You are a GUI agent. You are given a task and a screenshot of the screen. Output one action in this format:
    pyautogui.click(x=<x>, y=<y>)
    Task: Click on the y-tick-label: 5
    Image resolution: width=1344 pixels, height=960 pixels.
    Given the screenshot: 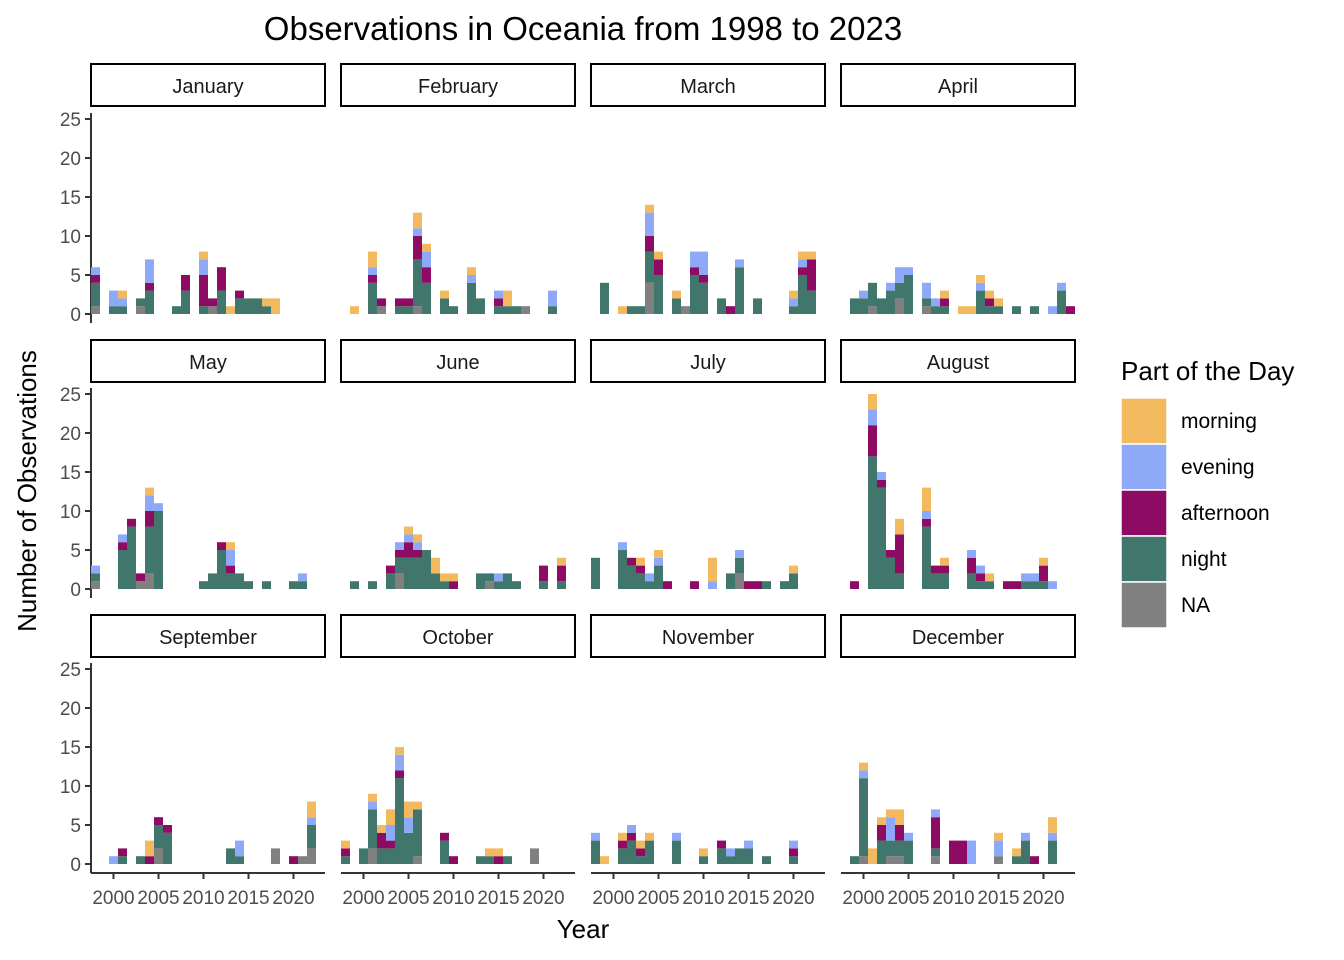 What is the action you would take?
    pyautogui.click(x=75, y=551)
    